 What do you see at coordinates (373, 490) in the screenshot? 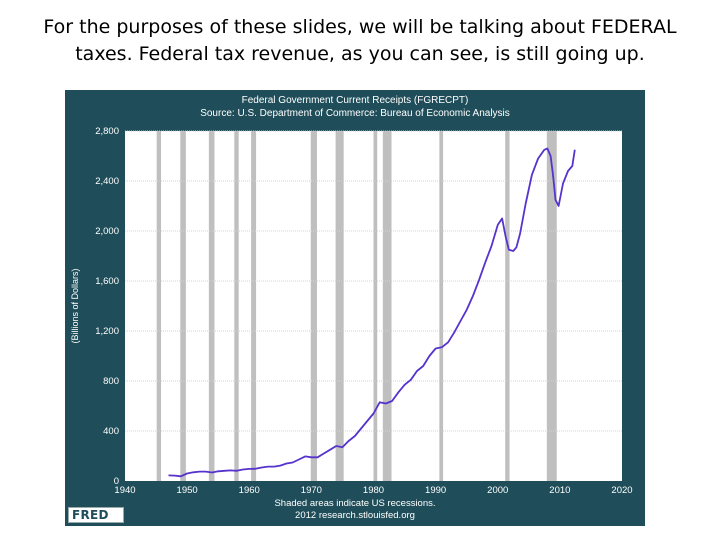
I see `x-tick-label: 1980` at bounding box center [373, 490].